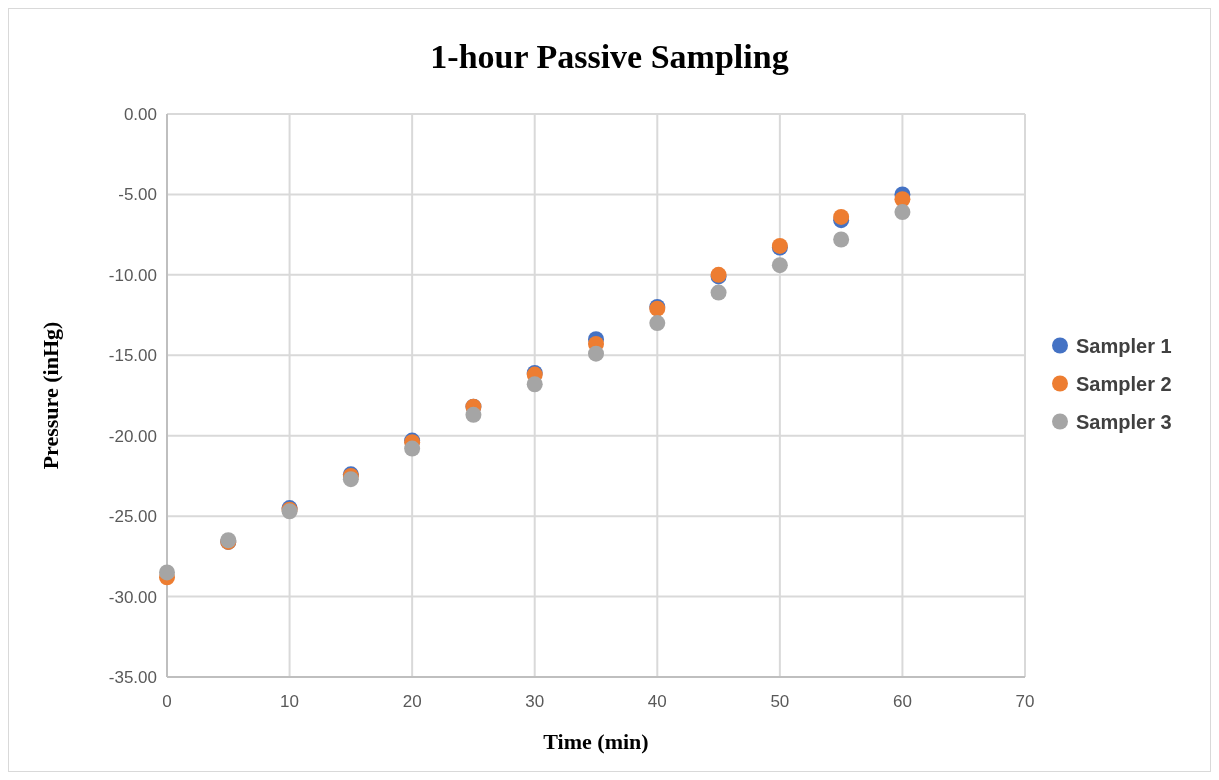  Describe the element at coordinates (1124, 383) in the screenshot. I see `legend-label: Sampler 2` at that location.